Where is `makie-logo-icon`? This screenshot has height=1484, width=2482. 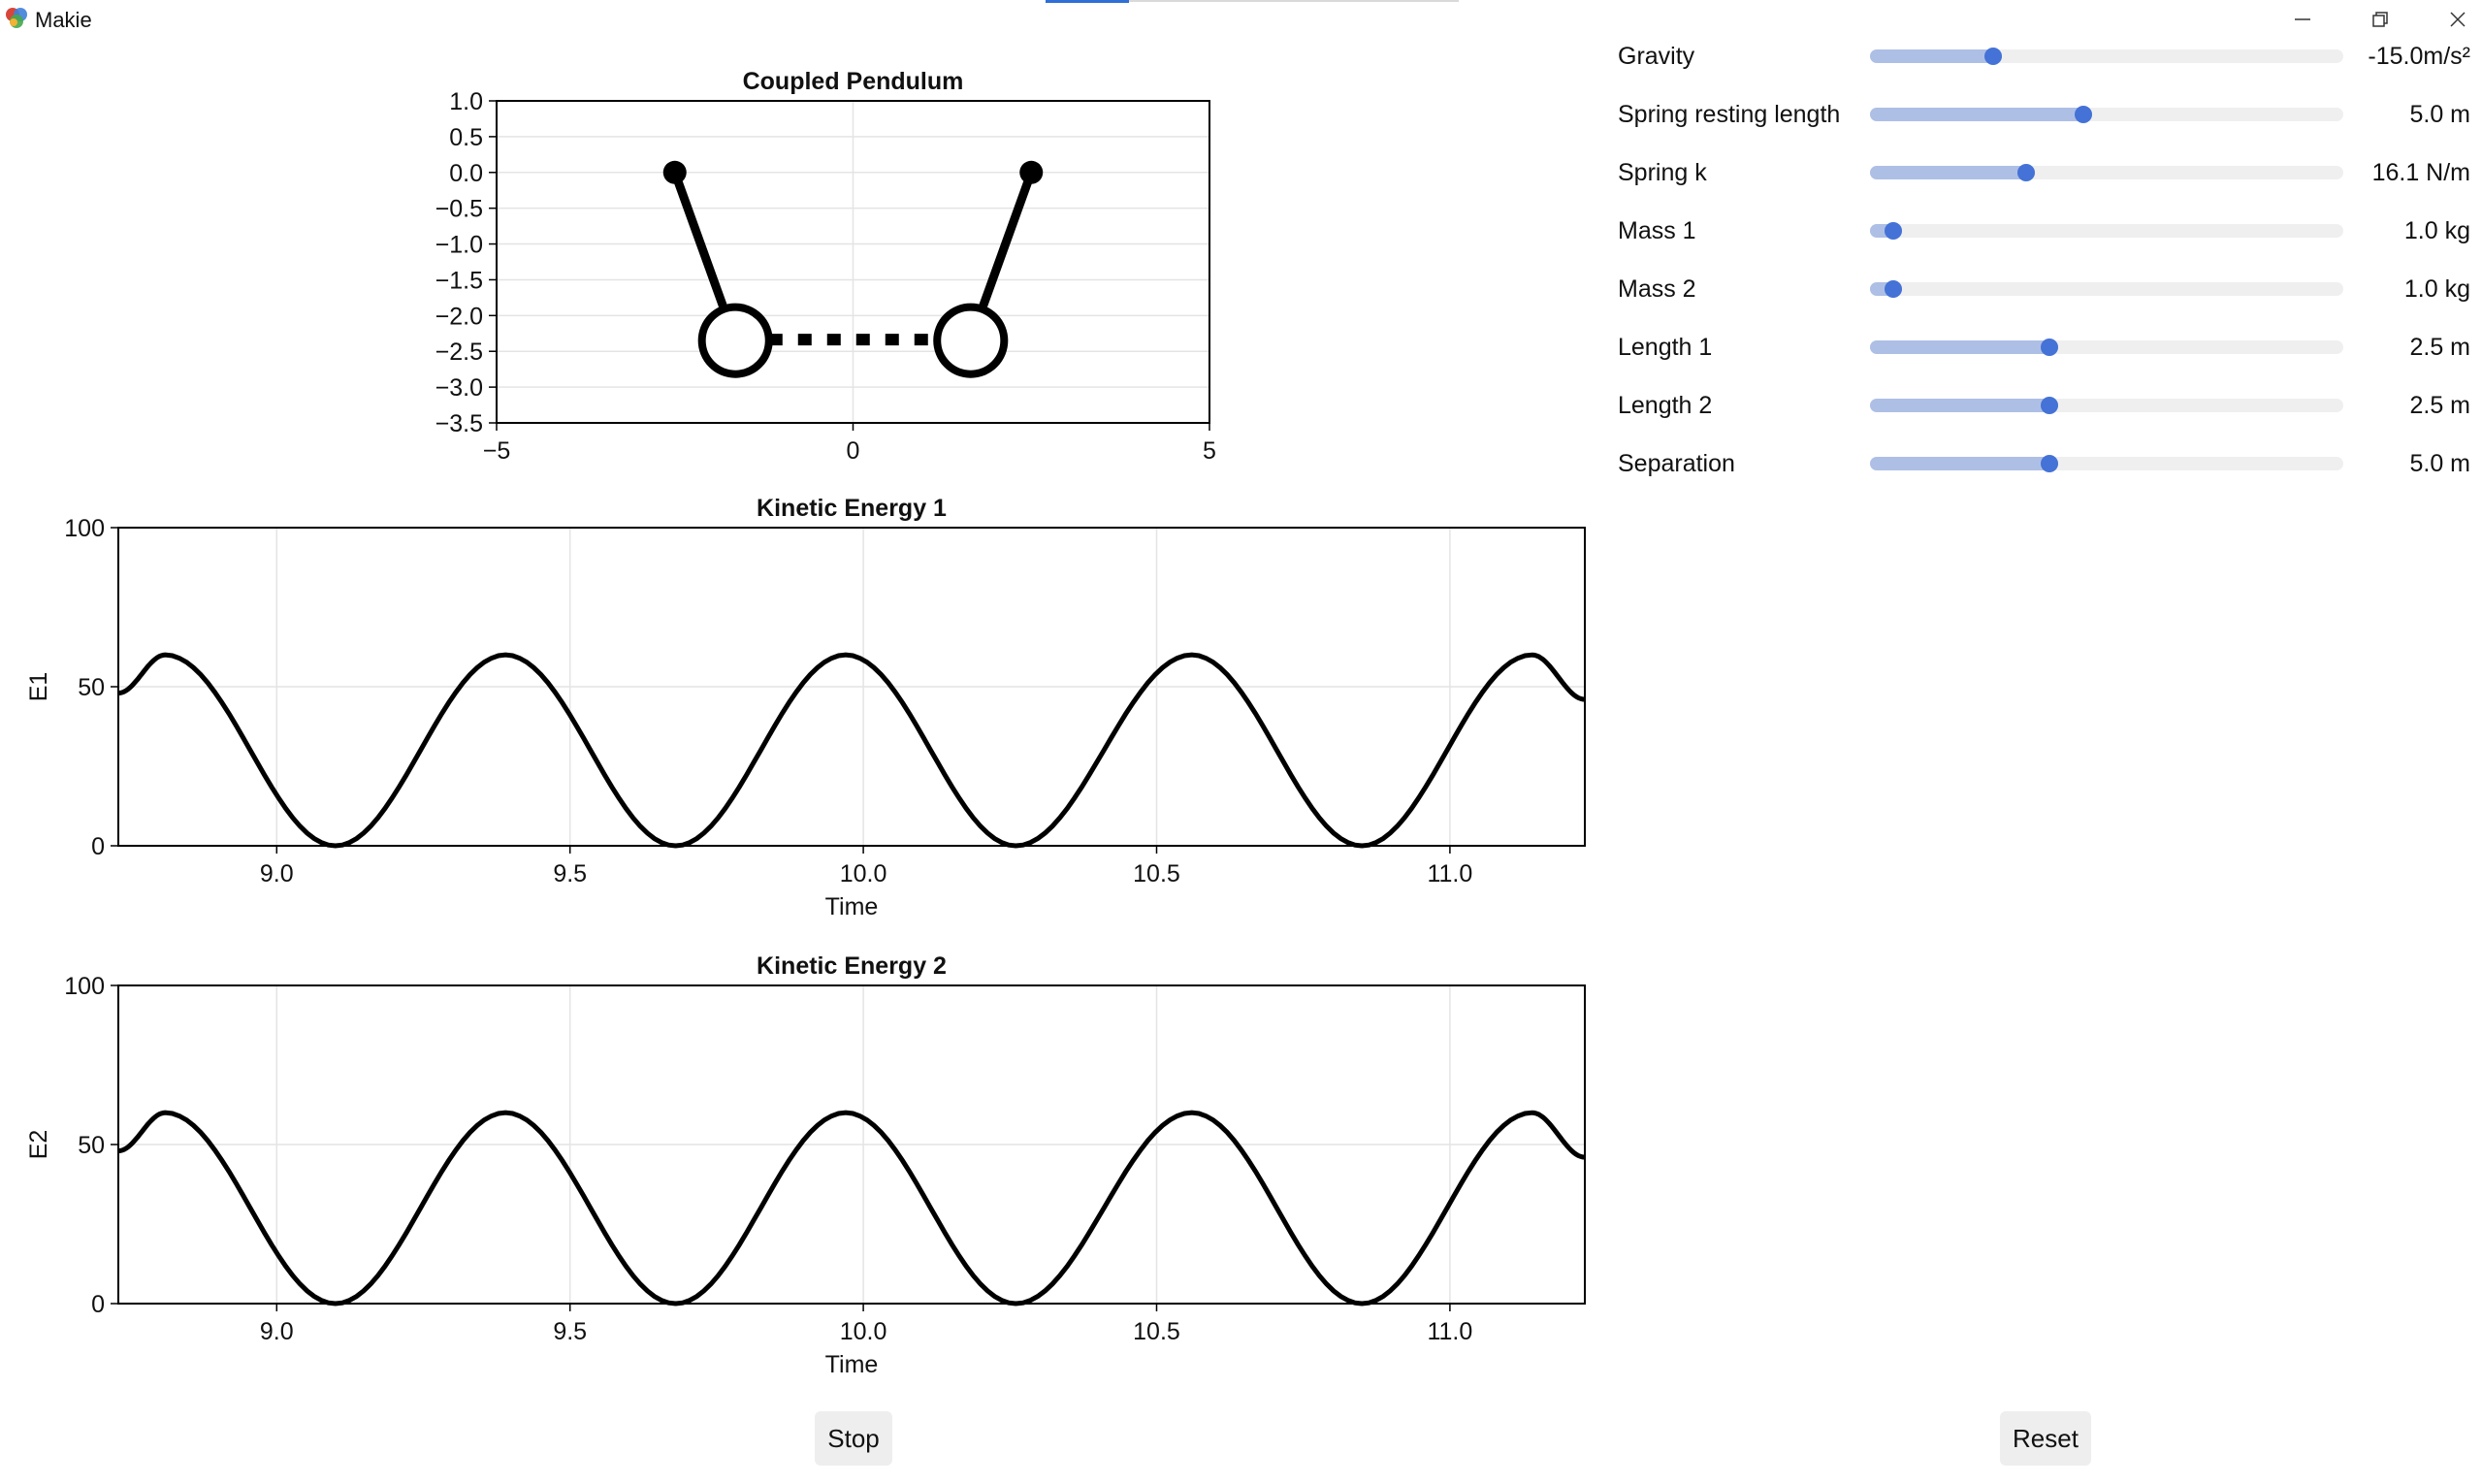
makie-logo-icon is located at coordinates (16, 18).